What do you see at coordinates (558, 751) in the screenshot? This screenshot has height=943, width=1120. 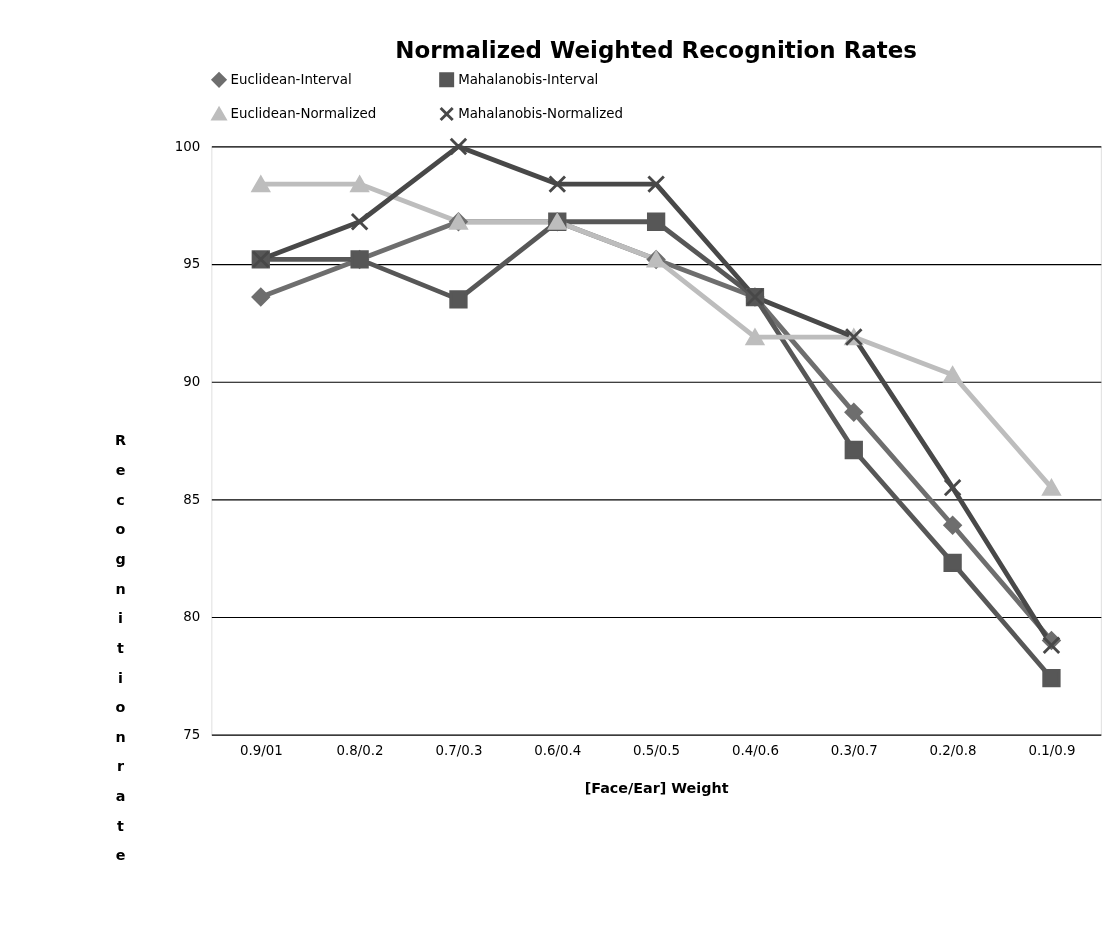 I see `x-tick-label: 0.6/0.4` at bounding box center [558, 751].